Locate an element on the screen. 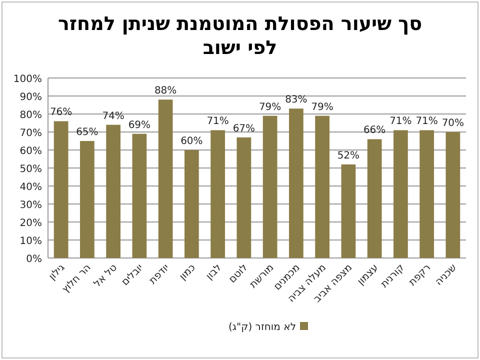  data-label: 67% is located at coordinates (244, 128).